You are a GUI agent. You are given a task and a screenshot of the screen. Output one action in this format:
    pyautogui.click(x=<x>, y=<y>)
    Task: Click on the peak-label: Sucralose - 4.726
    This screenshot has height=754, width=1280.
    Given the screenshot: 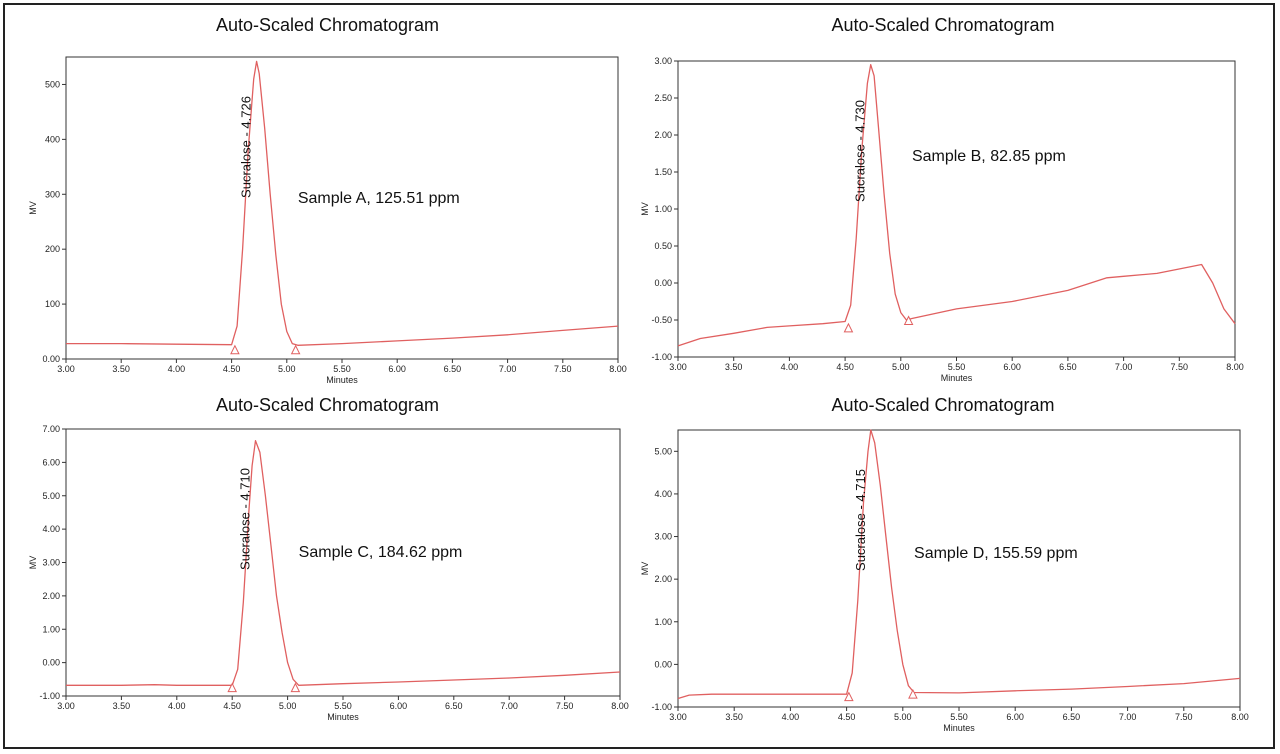 What is the action you would take?
    pyautogui.click(x=246, y=147)
    